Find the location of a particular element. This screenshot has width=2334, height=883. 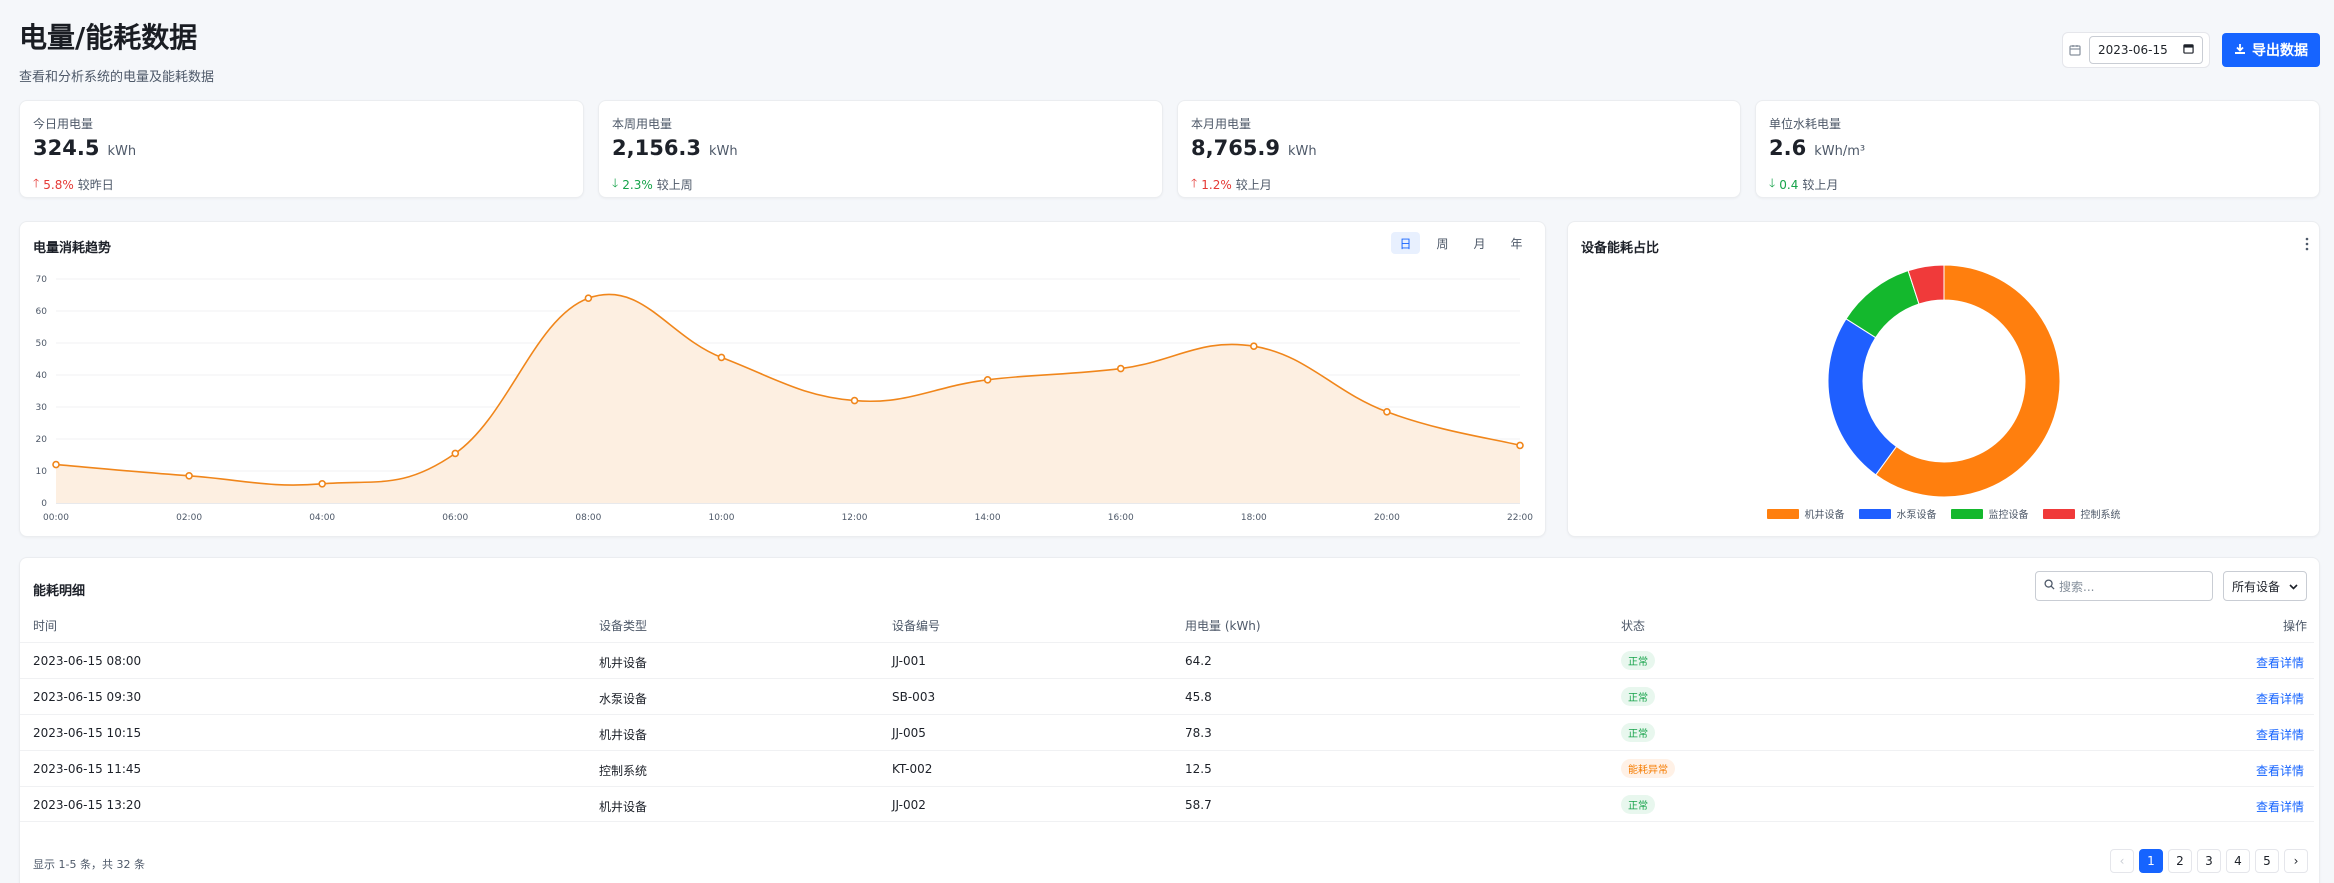

y-tick-label: 20 is located at coordinates (42, 440).